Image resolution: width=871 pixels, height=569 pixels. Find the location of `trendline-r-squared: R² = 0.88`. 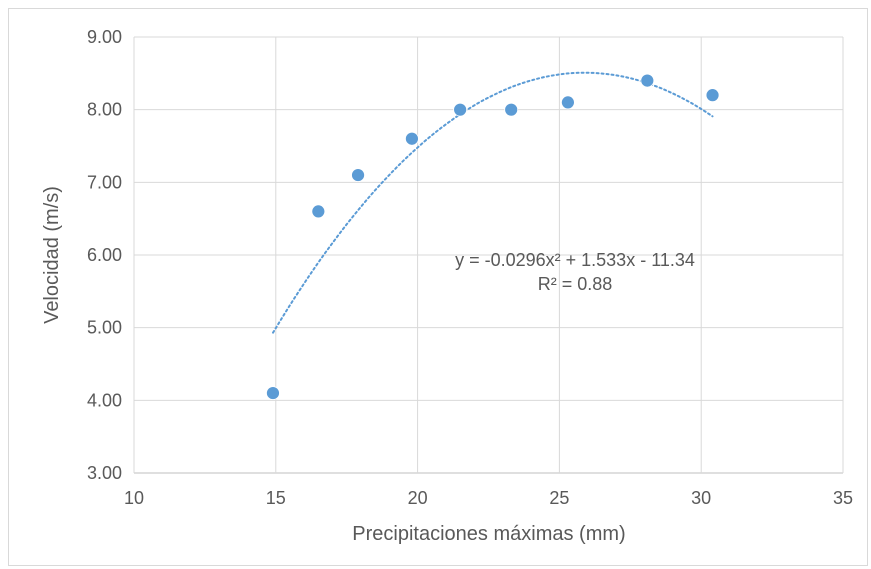

trendline-r-squared: R² = 0.88 is located at coordinates (575, 284).